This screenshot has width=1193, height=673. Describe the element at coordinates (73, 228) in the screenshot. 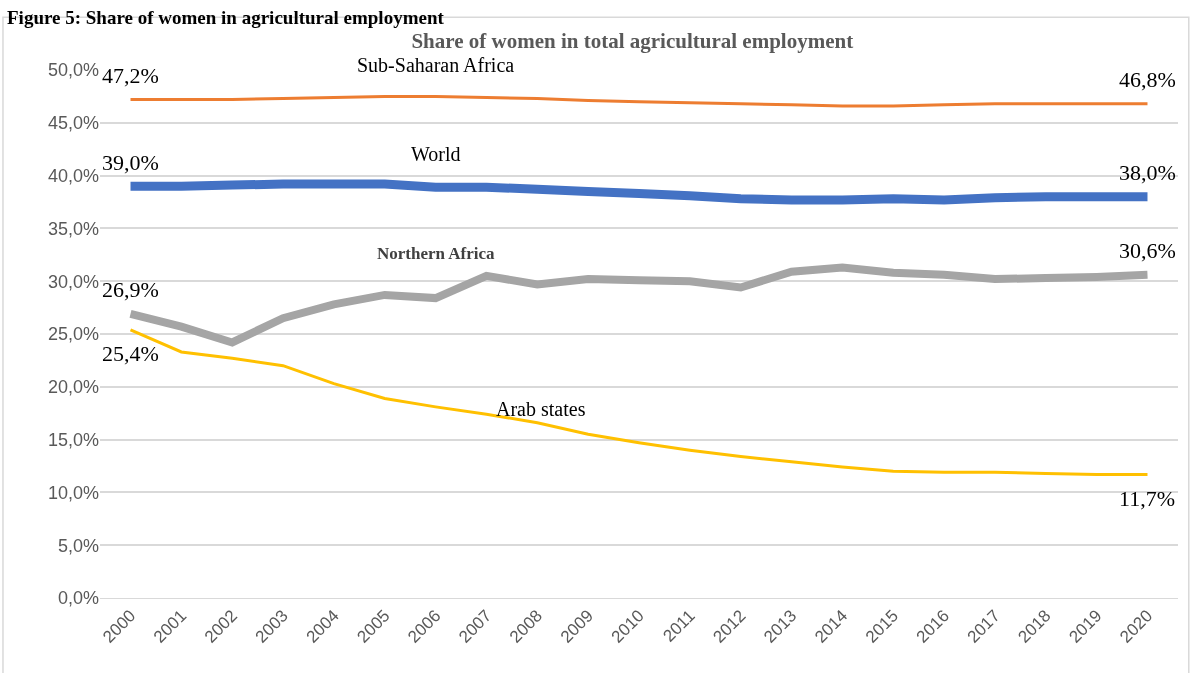

I see `y-tick-label: 35,0%` at that location.